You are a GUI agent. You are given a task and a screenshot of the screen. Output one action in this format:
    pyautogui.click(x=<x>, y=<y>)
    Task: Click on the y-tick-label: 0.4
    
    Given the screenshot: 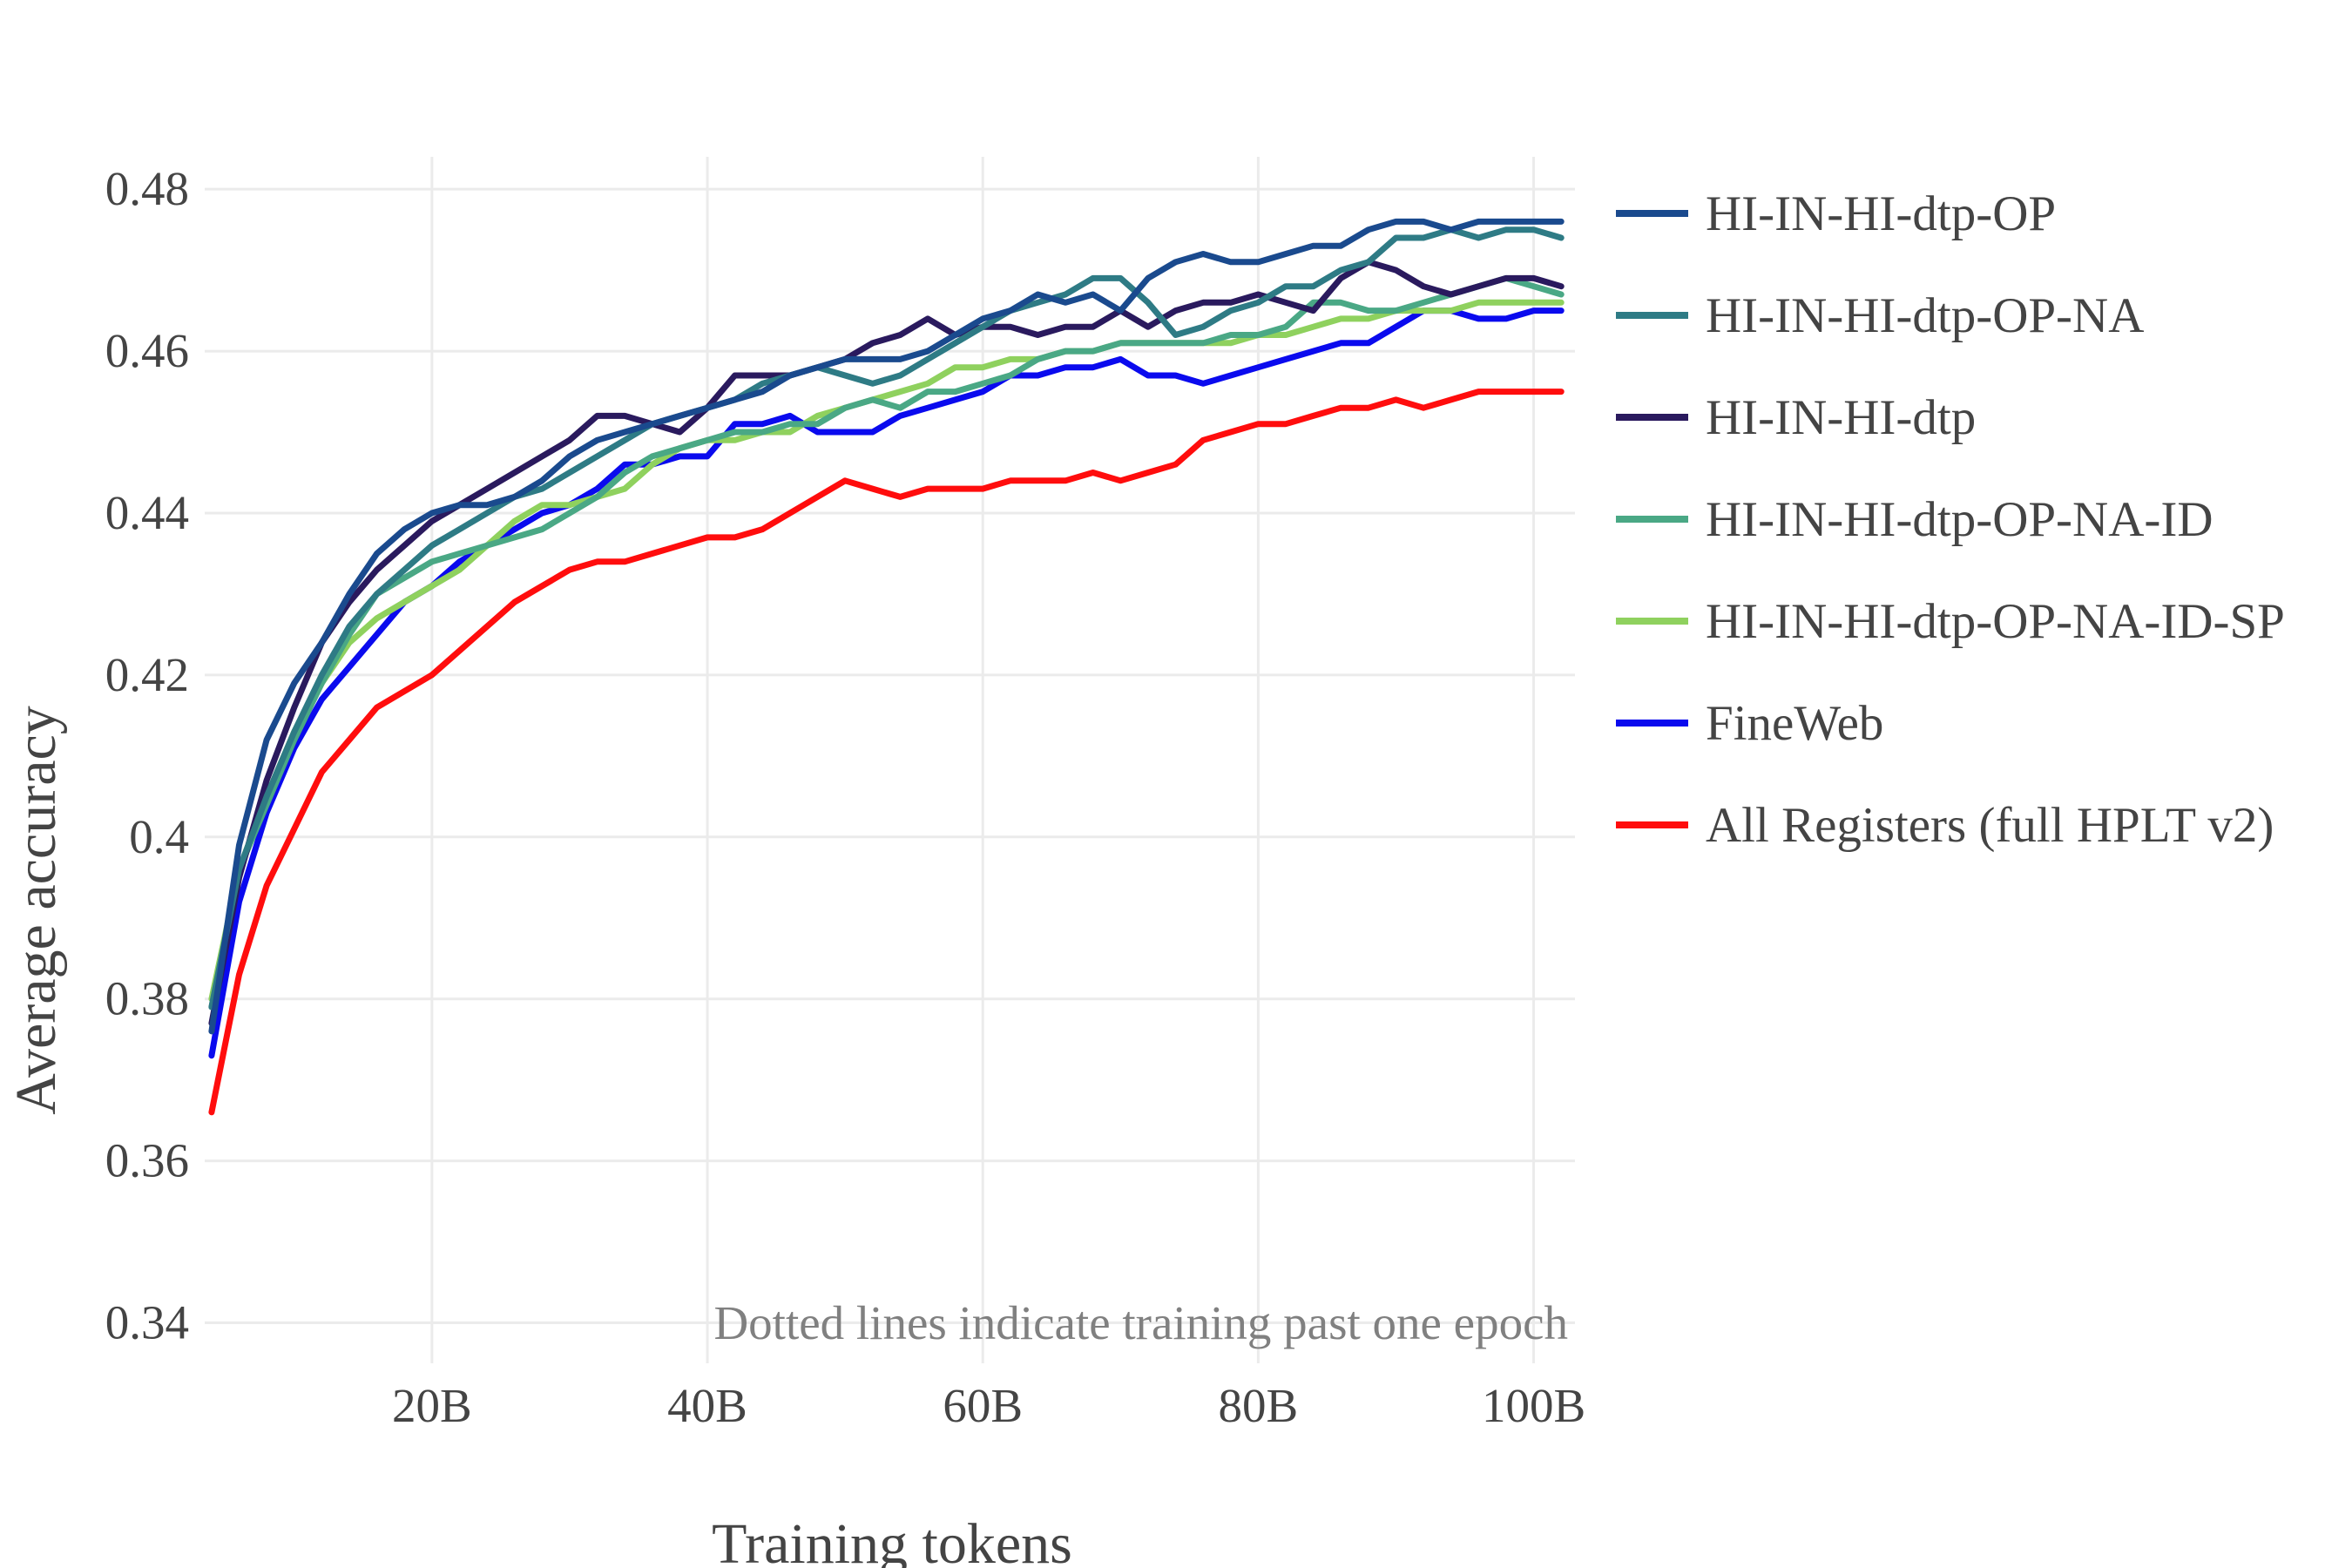 What is the action you would take?
    pyautogui.click(x=159, y=836)
    